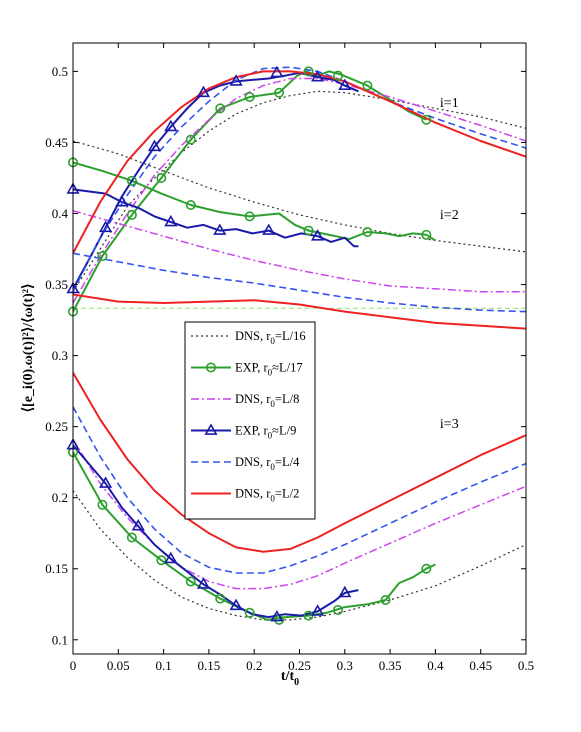 This screenshot has width=581, height=732. I want to click on legend-entry: EXP, r0≈L/9, so click(243, 432).